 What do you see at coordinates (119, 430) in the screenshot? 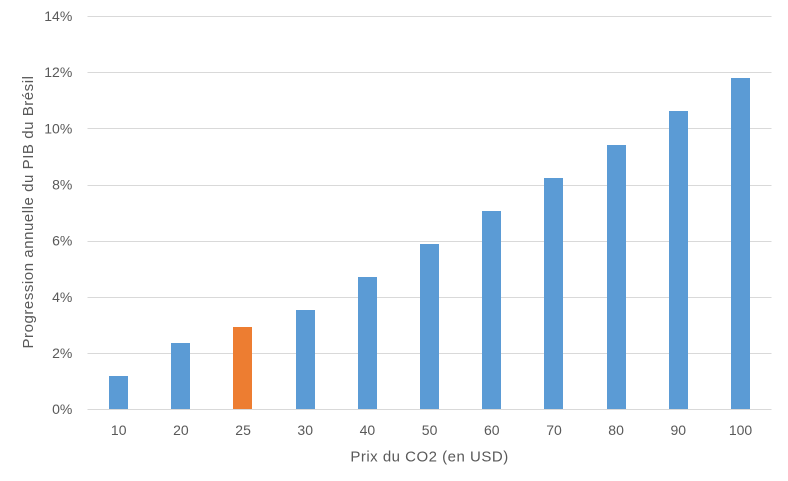
I see `svg-text: 10` at bounding box center [119, 430].